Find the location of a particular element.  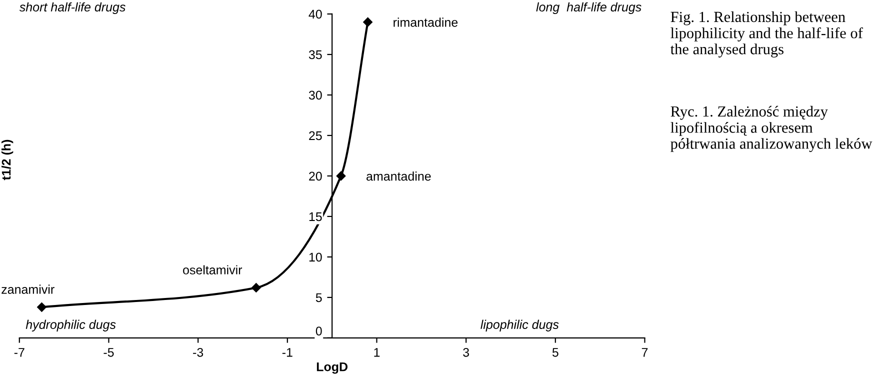

x-tick-label: -3 is located at coordinates (198, 352).